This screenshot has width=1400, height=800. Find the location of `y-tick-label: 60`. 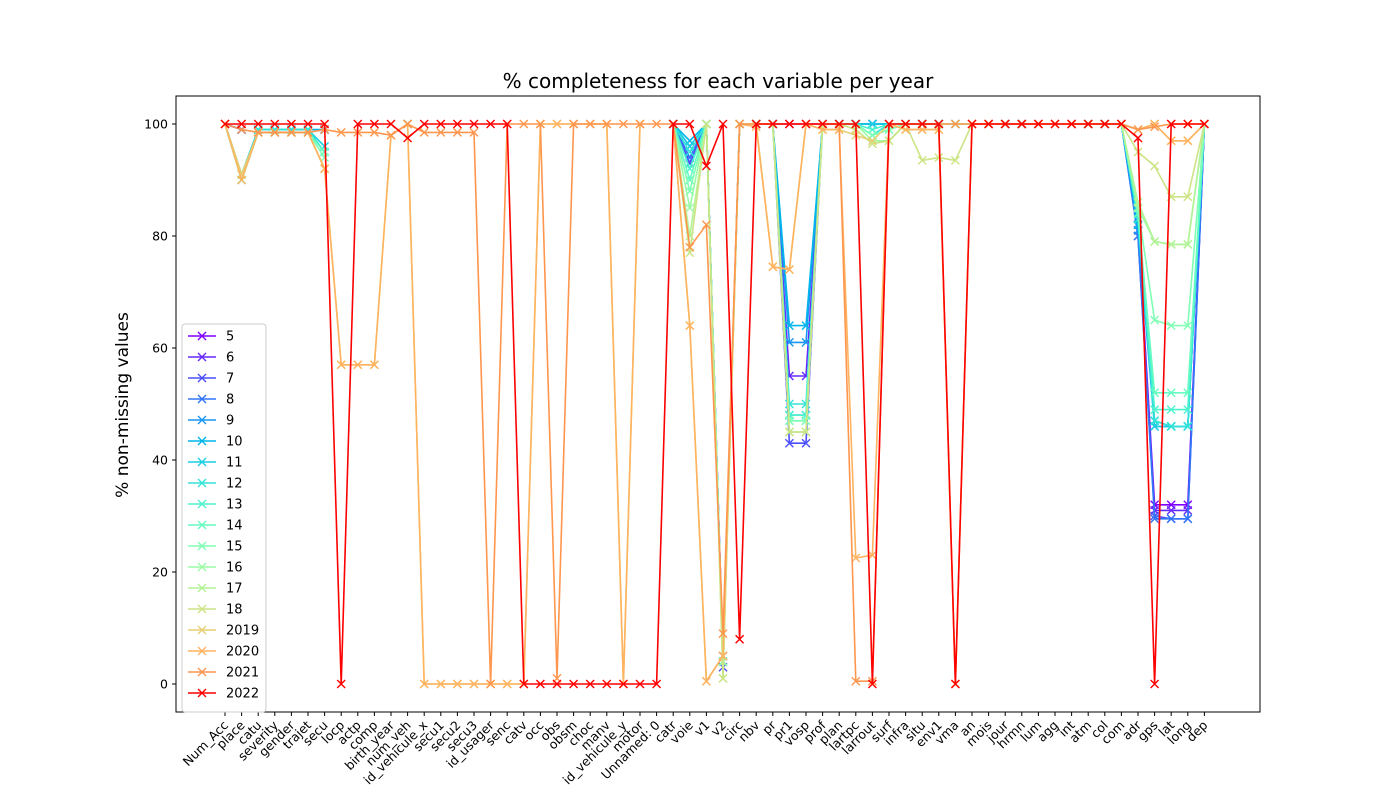

y-tick-label: 60 is located at coordinates (160, 348).